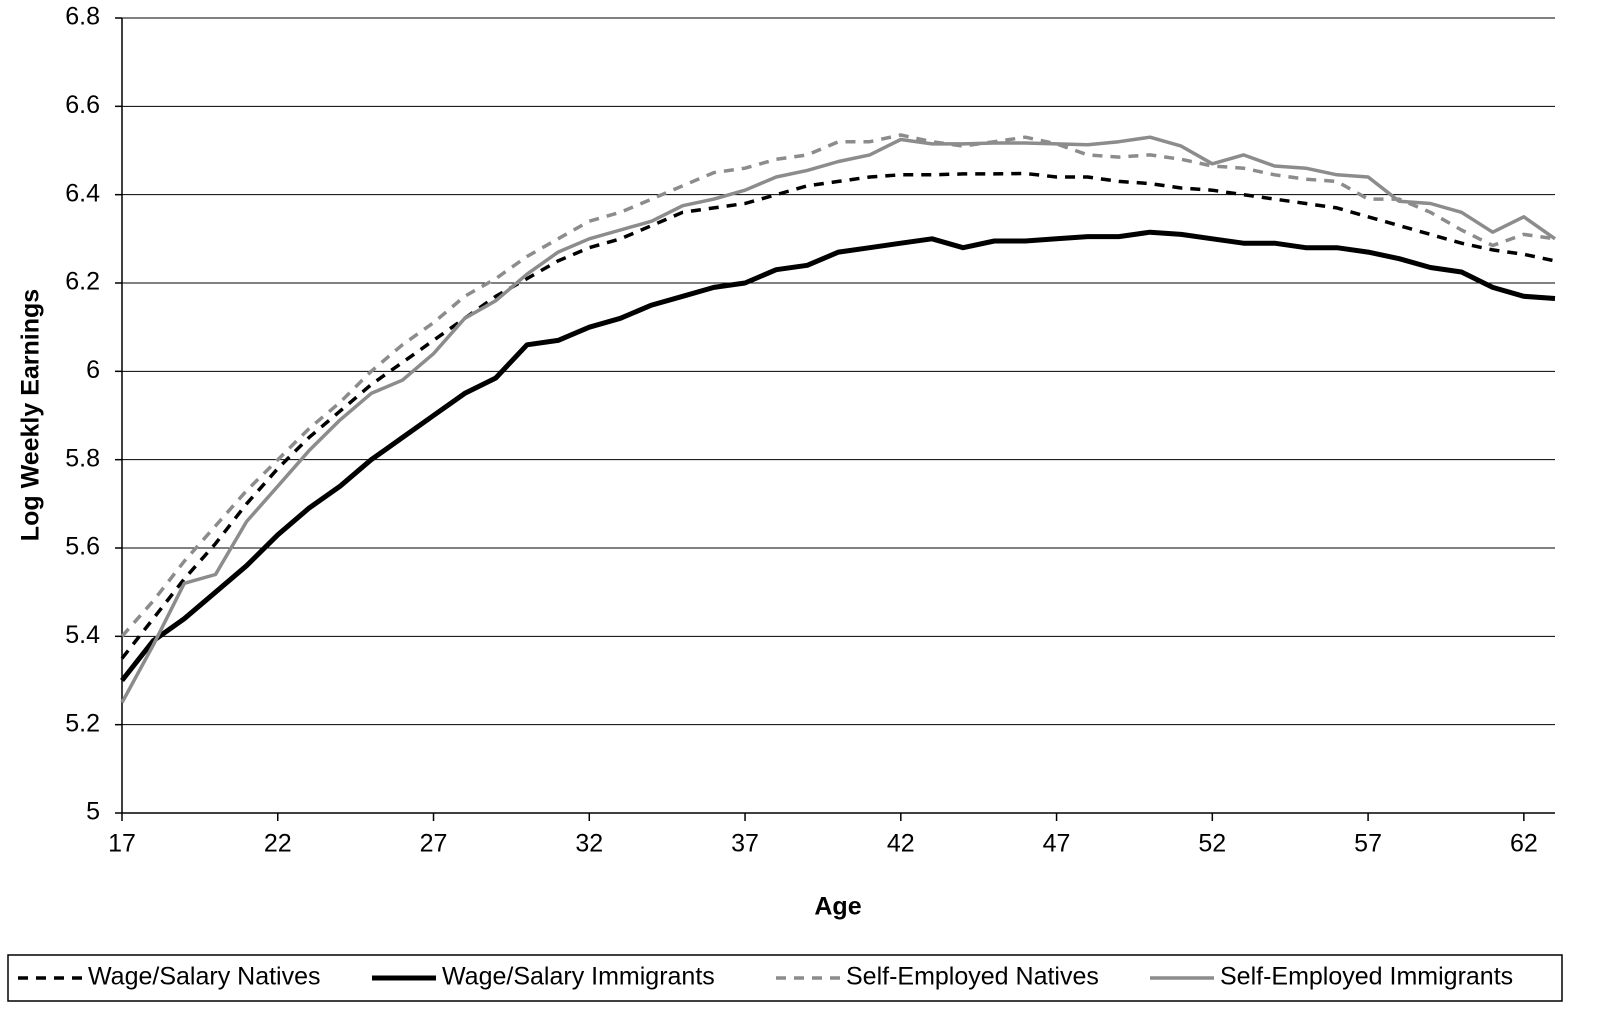  Describe the element at coordinates (785, 978) in the screenshot. I see `legend-box` at that location.